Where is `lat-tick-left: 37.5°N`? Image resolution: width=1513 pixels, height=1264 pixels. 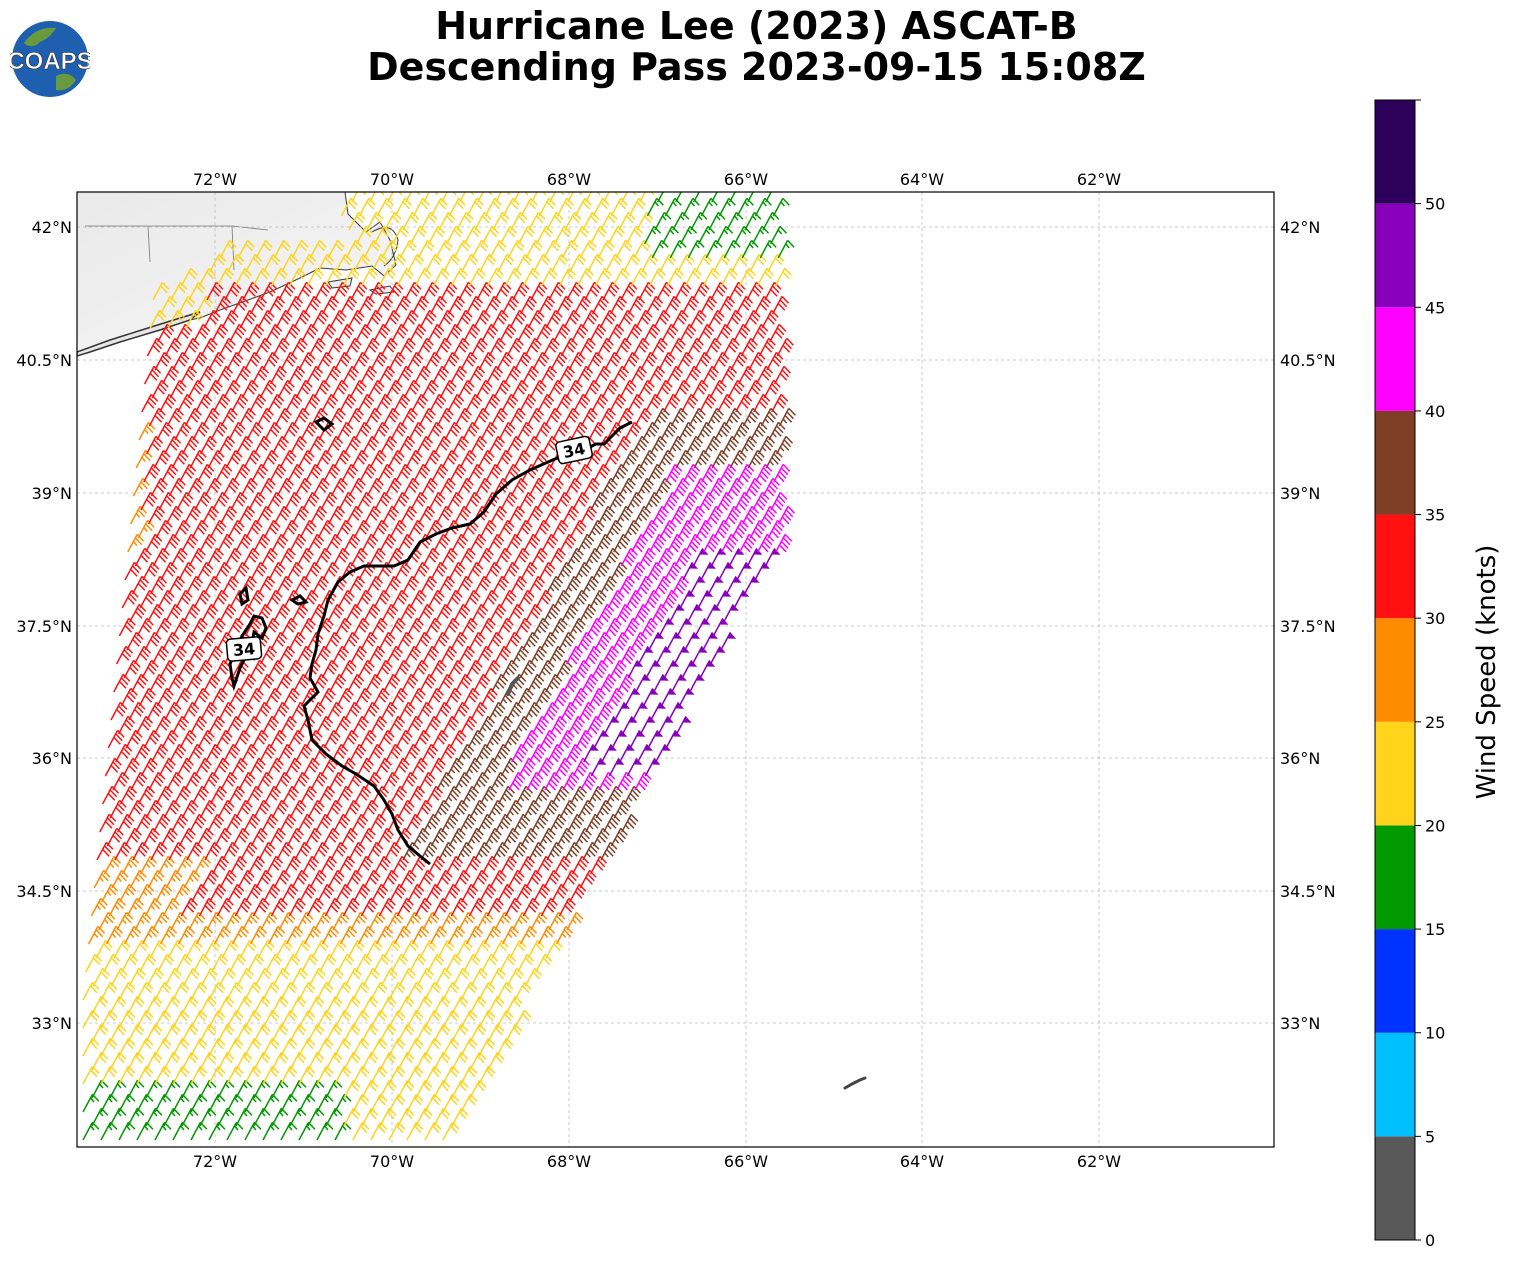 lat-tick-left: 37.5°N is located at coordinates (44, 626).